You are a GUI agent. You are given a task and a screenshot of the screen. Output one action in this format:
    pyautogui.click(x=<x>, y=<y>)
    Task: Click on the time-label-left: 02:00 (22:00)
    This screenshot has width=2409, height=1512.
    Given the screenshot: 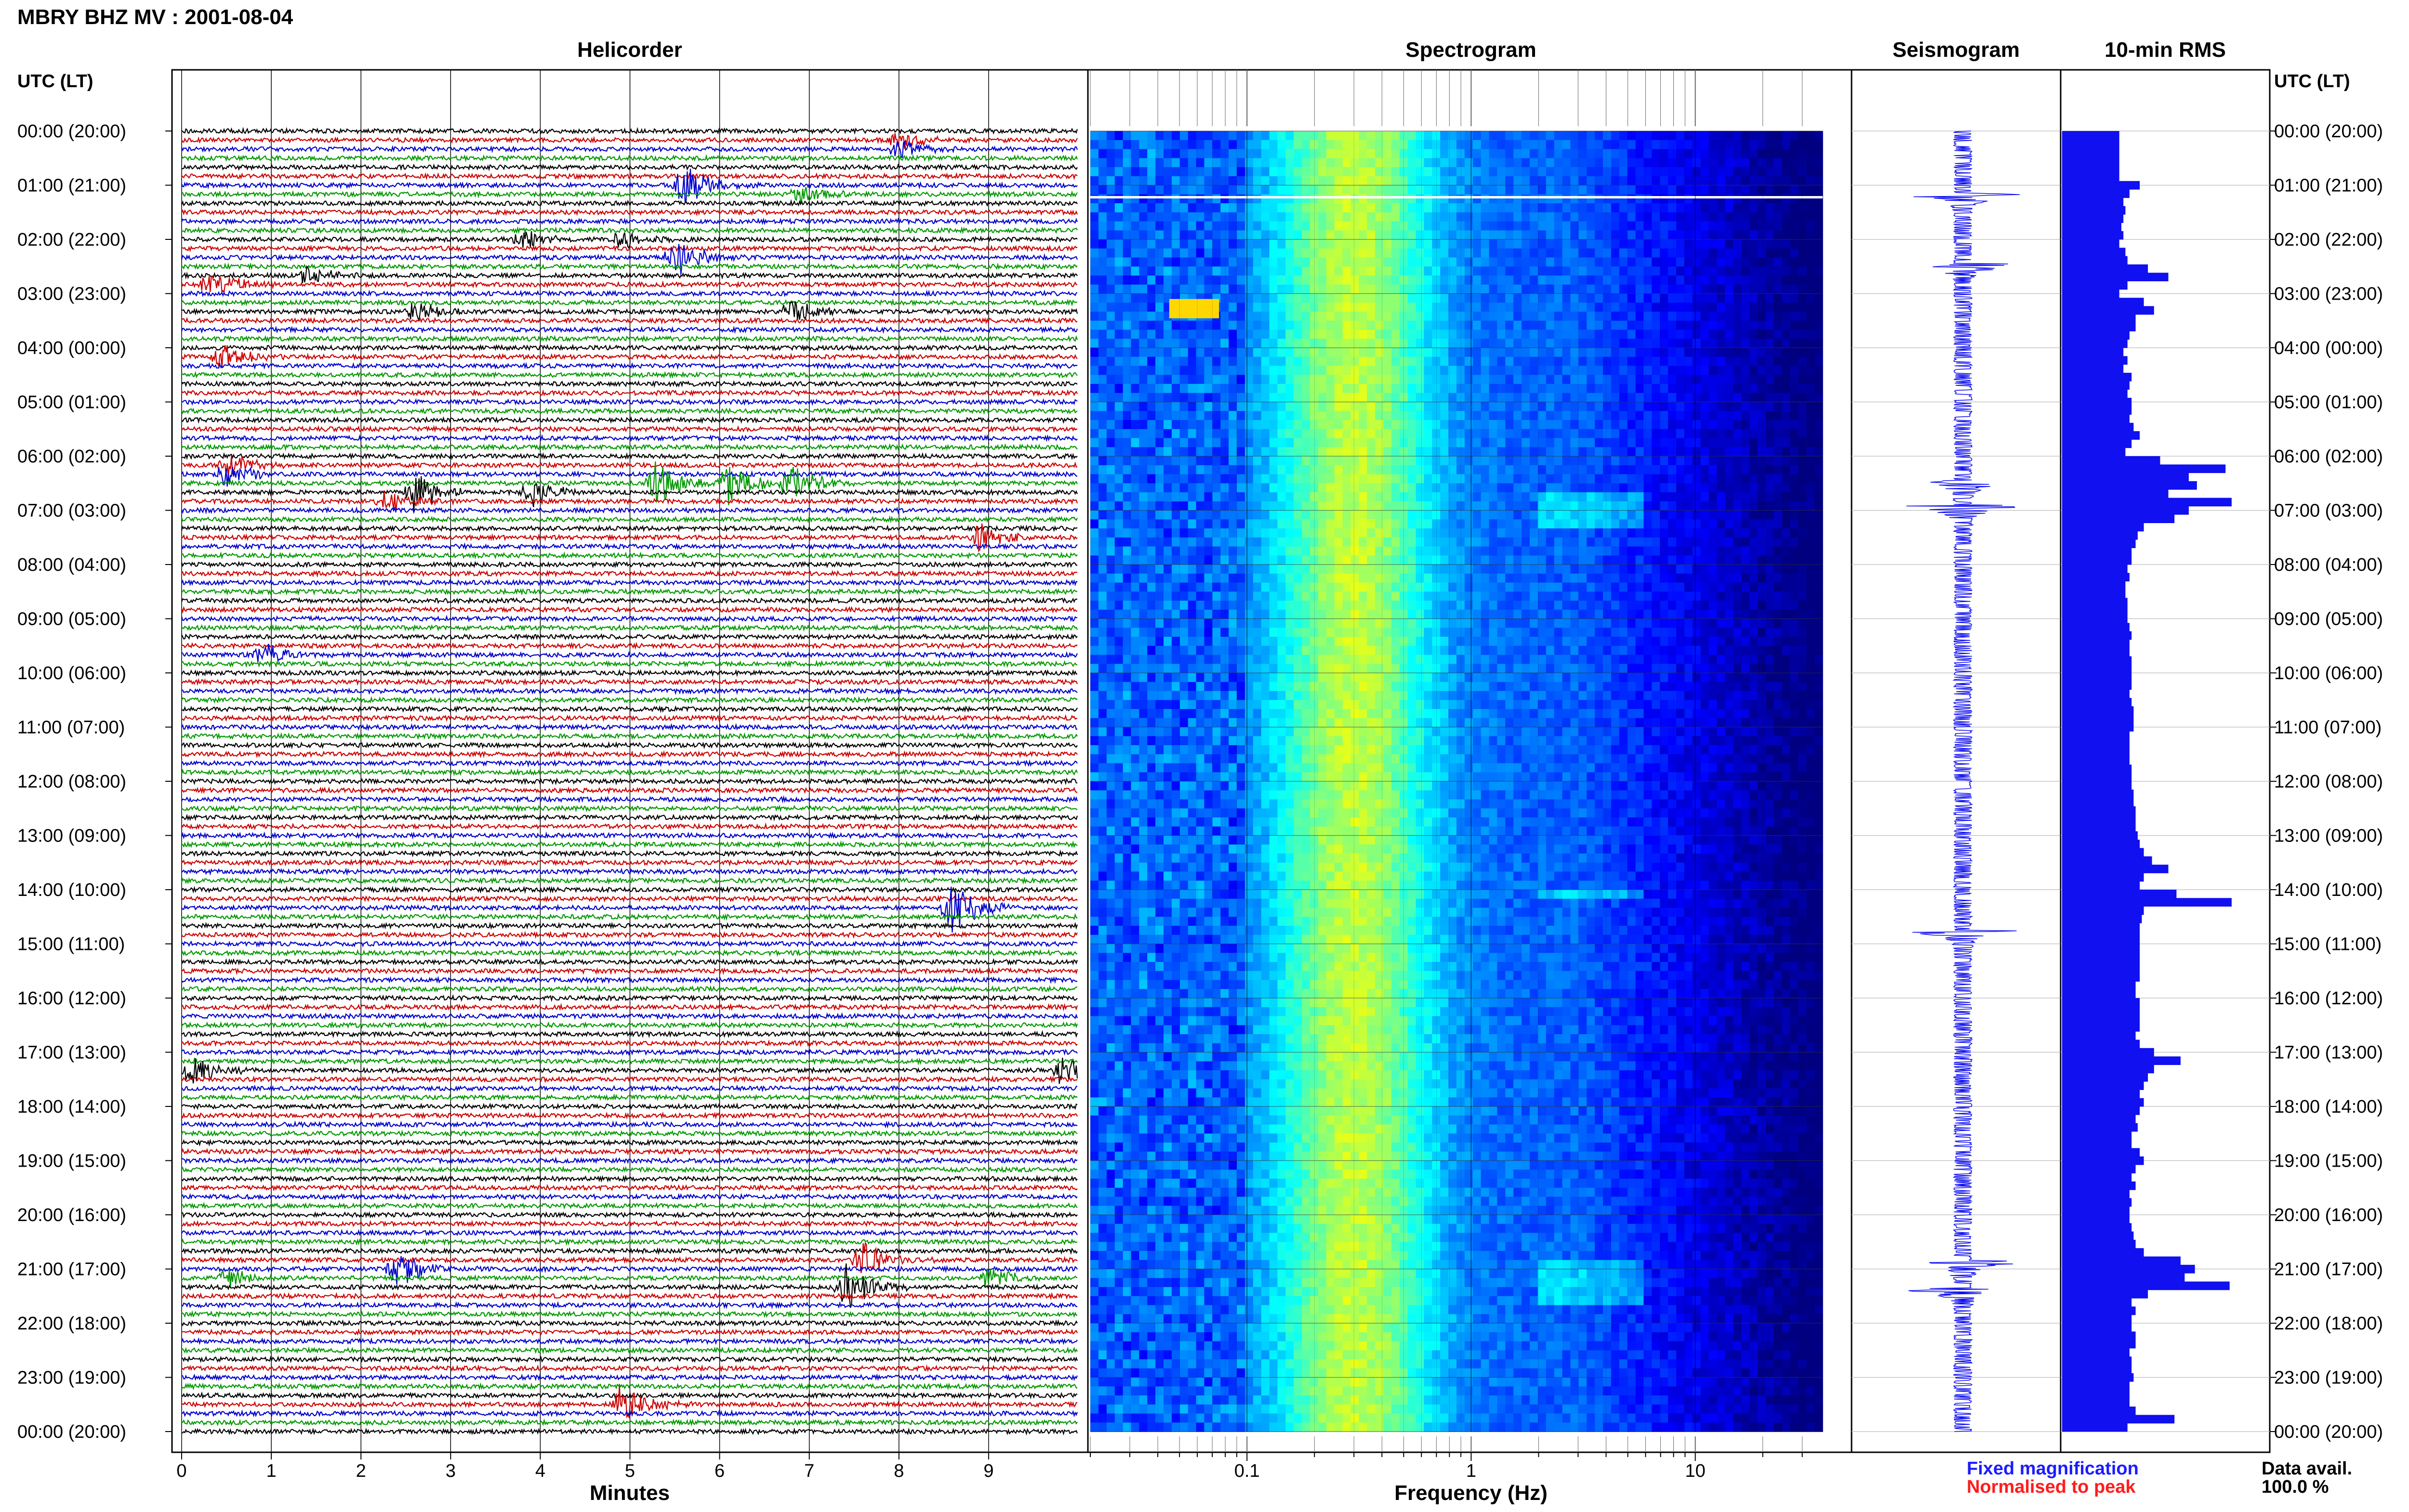 What is the action you would take?
    pyautogui.click(x=71, y=240)
    